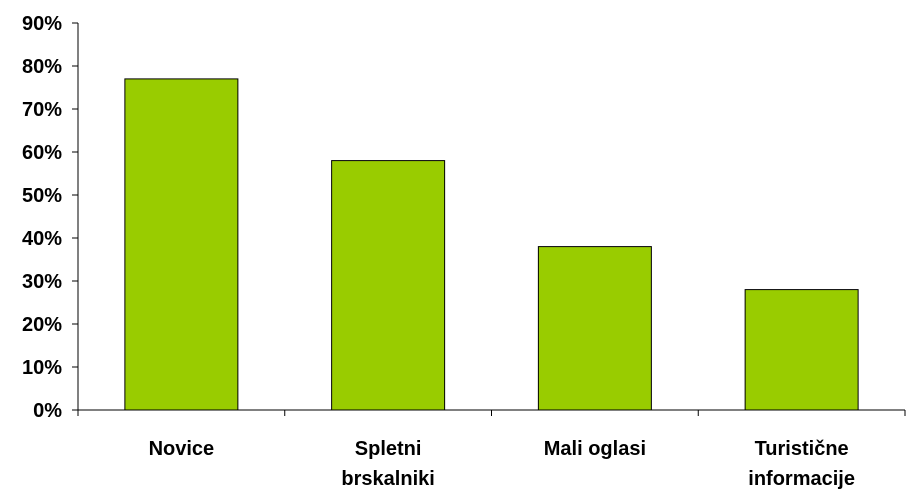 Image resolution: width=920 pixels, height=498 pixels. What do you see at coordinates (47, 411) in the screenshot?
I see `y-tick-label: 0%` at bounding box center [47, 411].